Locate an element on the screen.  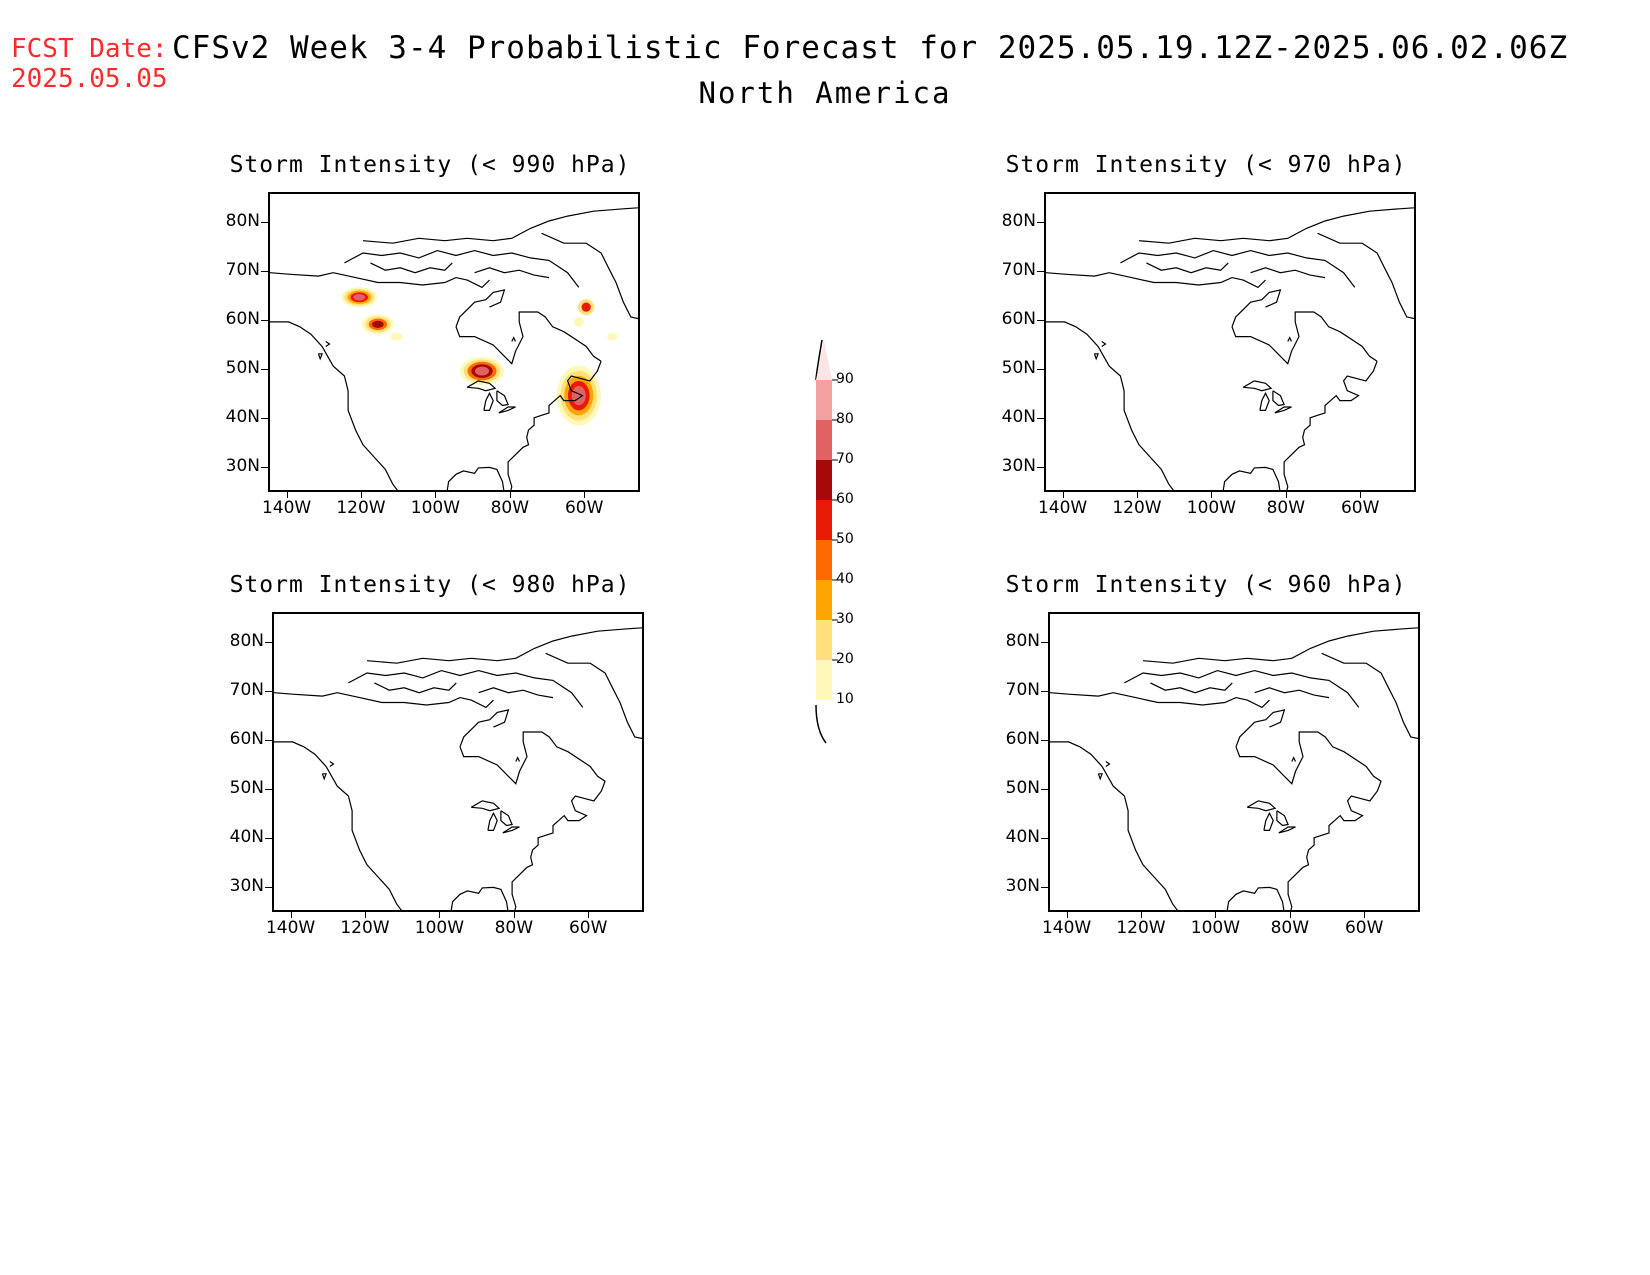
colorbar-graphic is located at coordinates (826, 541).